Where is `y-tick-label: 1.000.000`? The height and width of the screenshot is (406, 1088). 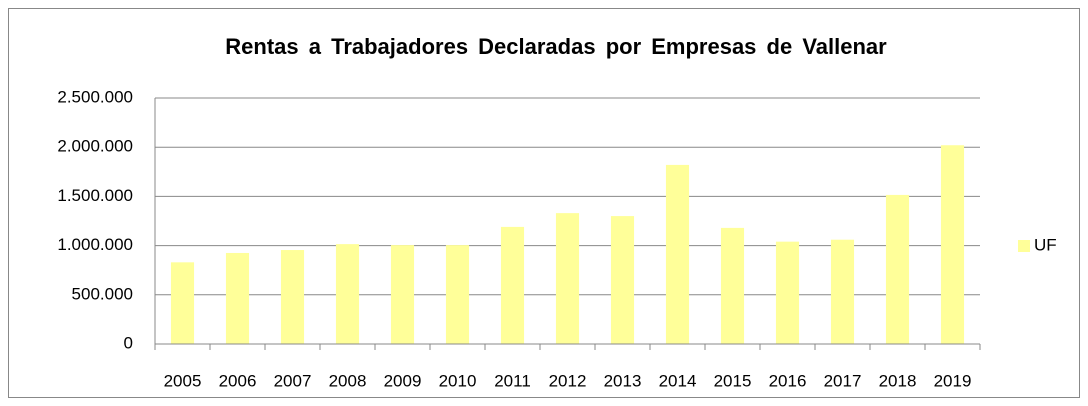
y-tick-label: 1.000.000 is located at coordinates (95, 244).